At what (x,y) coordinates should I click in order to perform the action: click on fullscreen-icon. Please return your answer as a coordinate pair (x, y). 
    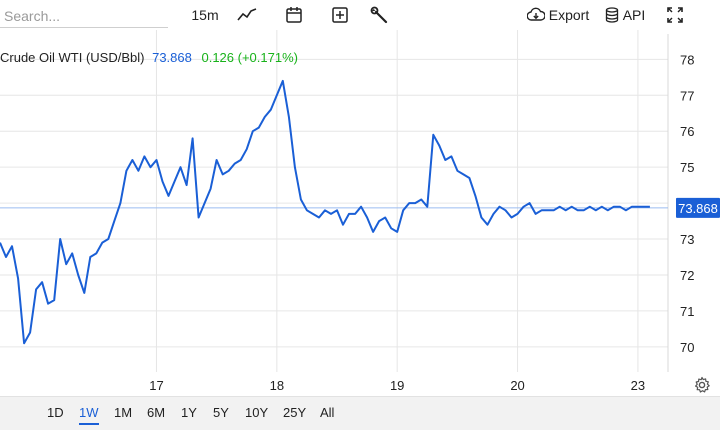
    Looking at the image, I should click on (675, 15).